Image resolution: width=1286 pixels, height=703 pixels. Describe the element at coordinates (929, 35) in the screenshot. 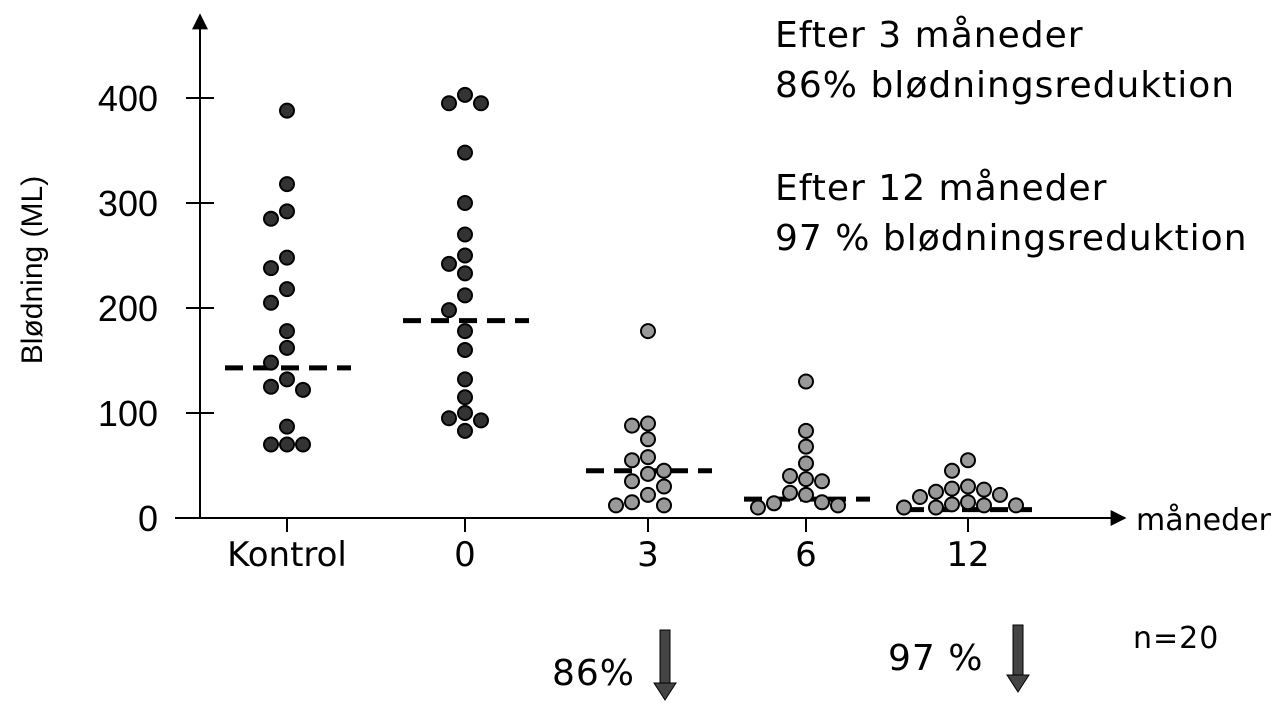

I see `annotation-3-months-title: Efter 3 måneder` at that location.